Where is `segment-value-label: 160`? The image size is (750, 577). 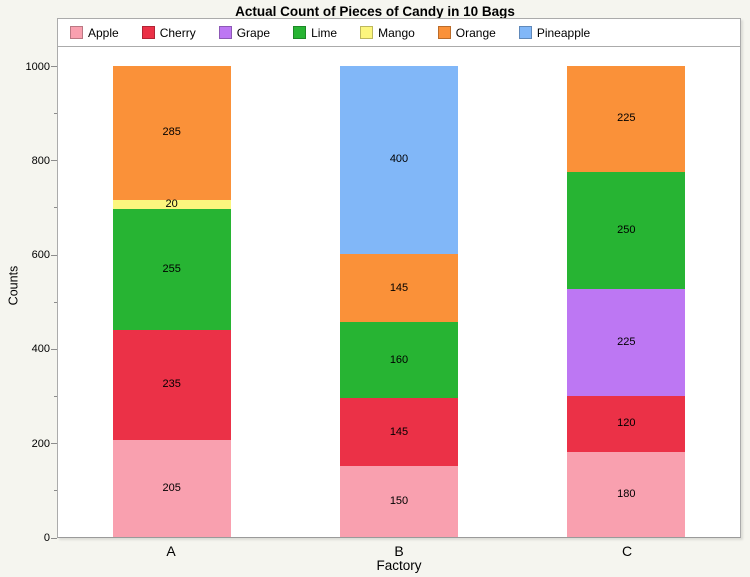 segment-value-label: 160 is located at coordinates (399, 359).